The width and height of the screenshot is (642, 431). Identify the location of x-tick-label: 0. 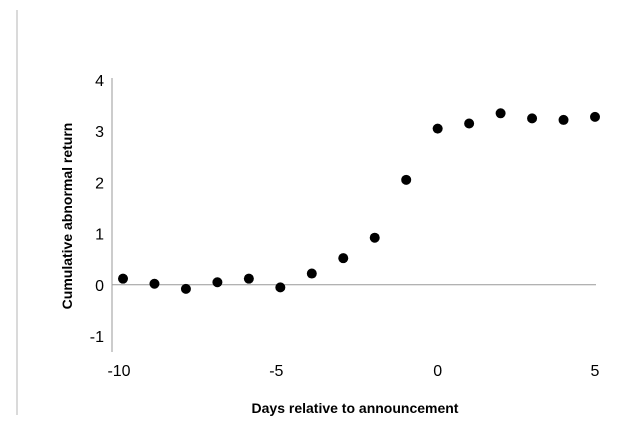
(437, 371).